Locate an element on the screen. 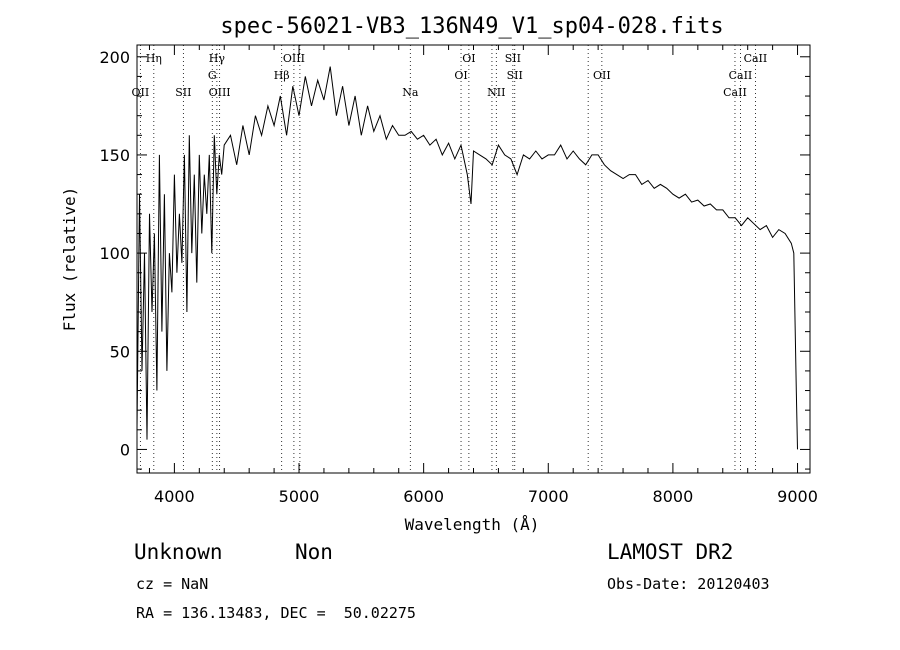 Image resolution: width=900 pixels, height=650 pixels. redshift-cz: cz = NaN is located at coordinates (172, 584).